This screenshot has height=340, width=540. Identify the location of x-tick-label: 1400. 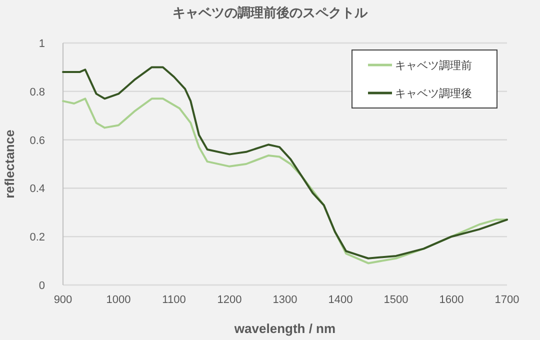
(340, 300).